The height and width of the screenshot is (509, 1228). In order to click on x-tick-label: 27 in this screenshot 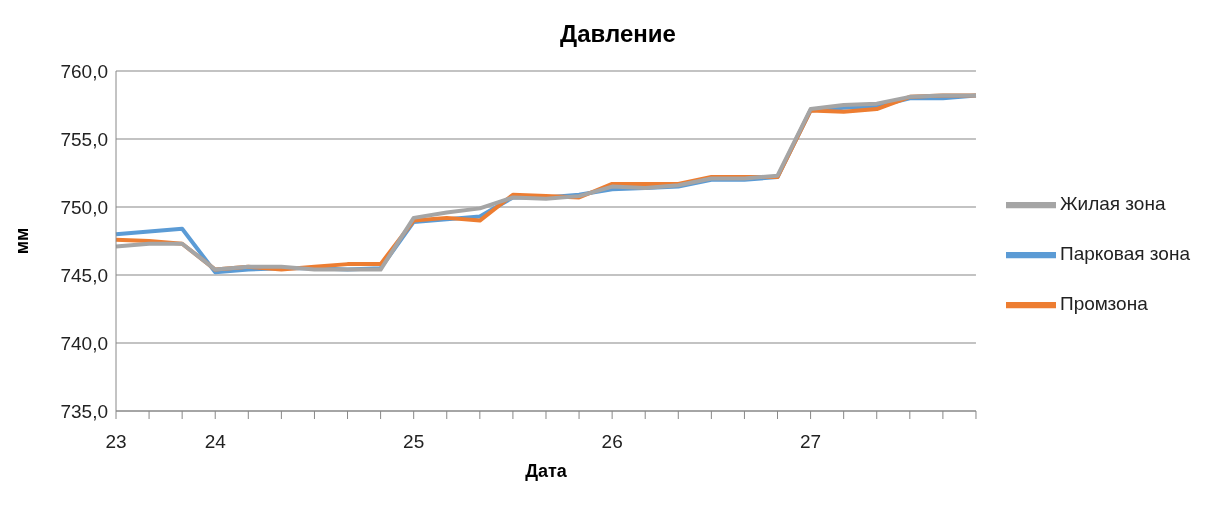, I will do `click(811, 442)`.